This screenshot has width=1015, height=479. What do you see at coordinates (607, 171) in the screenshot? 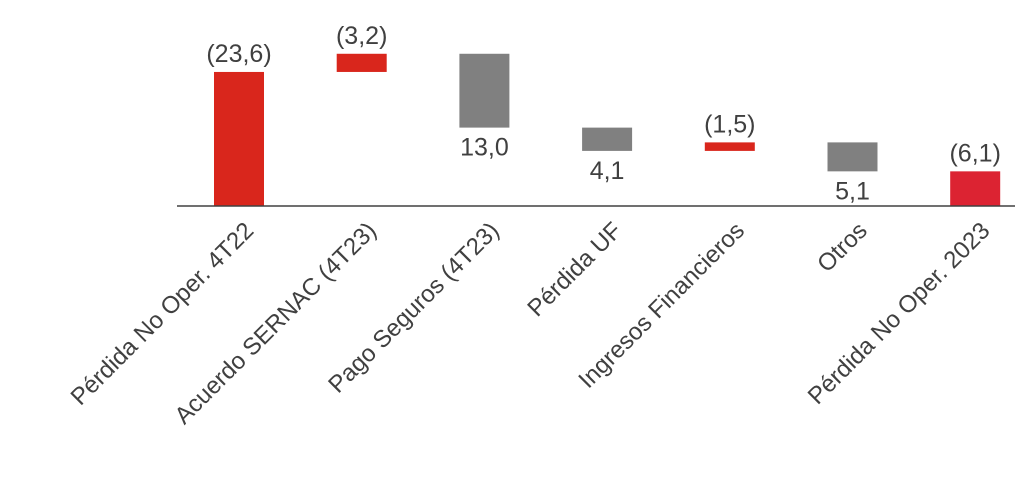
I see `value-label-4: 4,1` at bounding box center [607, 171].